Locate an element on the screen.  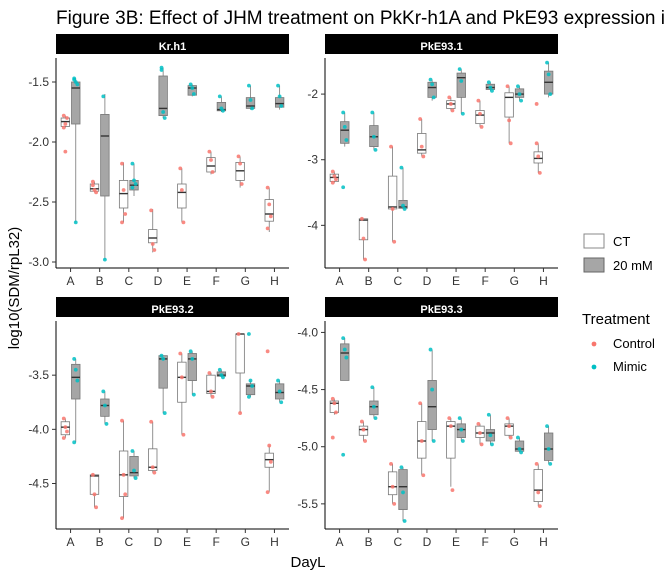
y-tick-label: -4.5 is located at coordinates (307, 390).